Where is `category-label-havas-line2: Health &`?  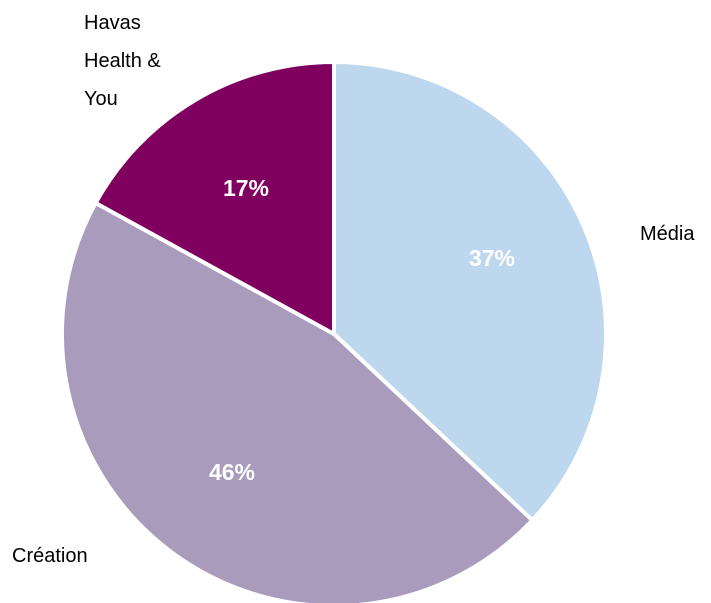
category-label-havas-line2: Health & is located at coordinates (122, 61).